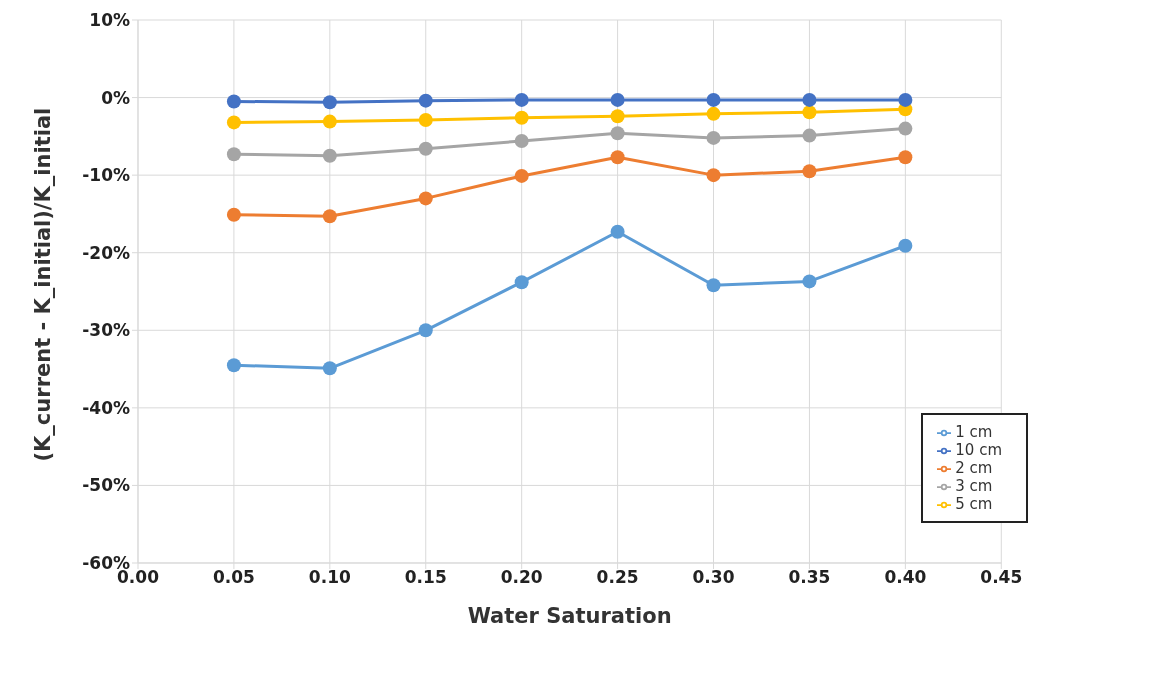 This screenshot has width=1151, height=673. Describe the element at coordinates (106, 330) in the screenshot. I see `y-tick-label: -30%` at that location.